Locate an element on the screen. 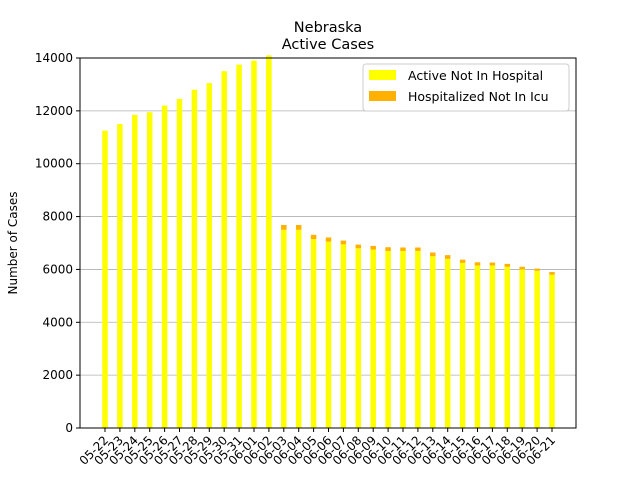 The image size is (640, 480). legend-label: Active Not In Hospital is located at coordinates (475, 75).